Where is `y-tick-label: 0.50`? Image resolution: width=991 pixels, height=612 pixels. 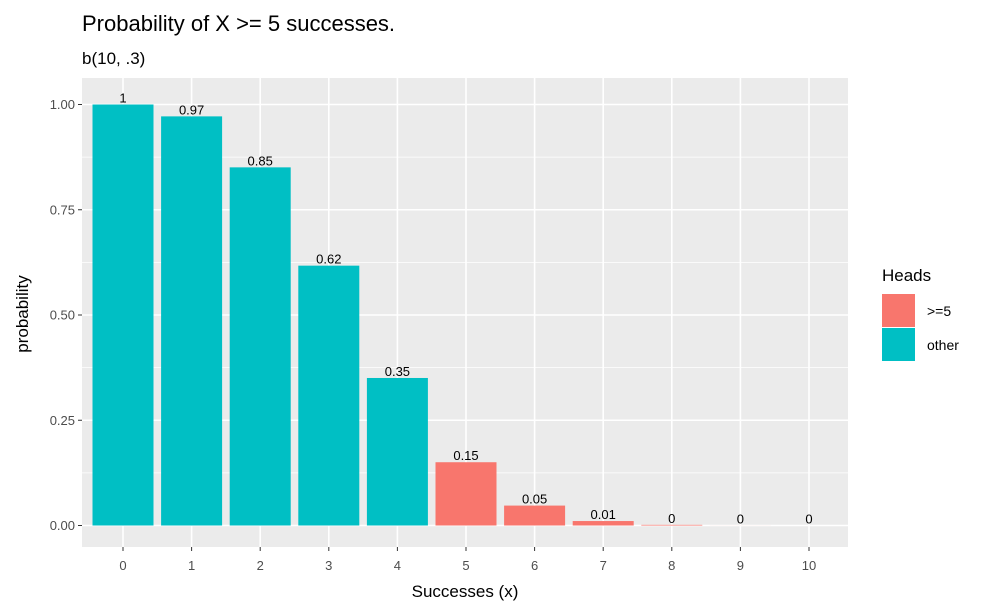
y-tick-label: 0.50 is located at coordinates (62, 315).